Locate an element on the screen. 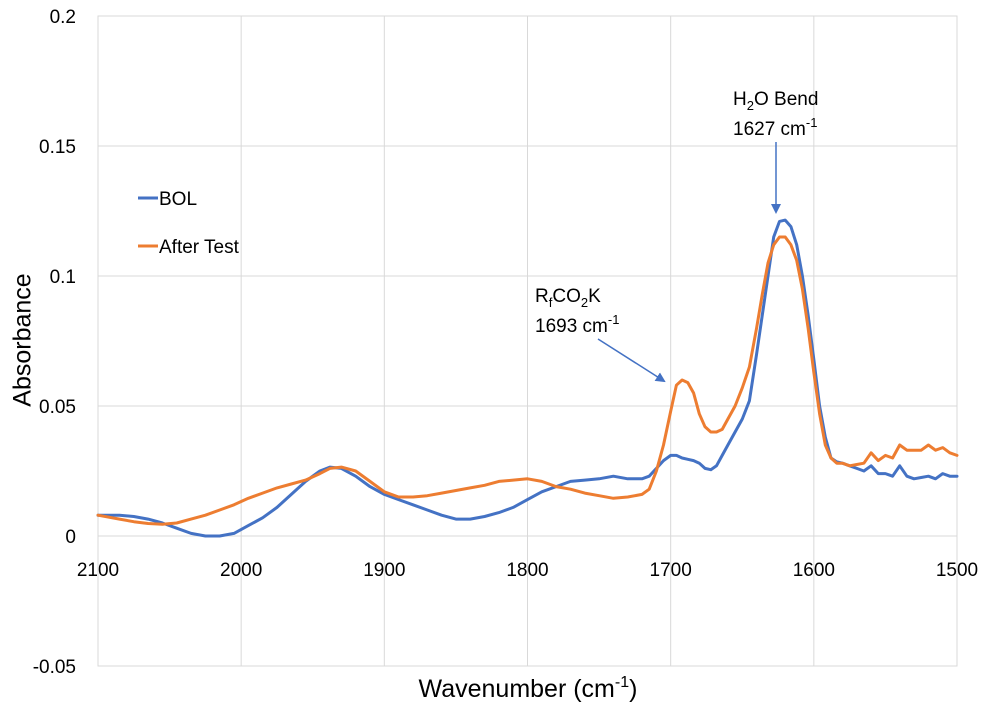  y-tick-label: 0 is located at coordinates (70, 537).